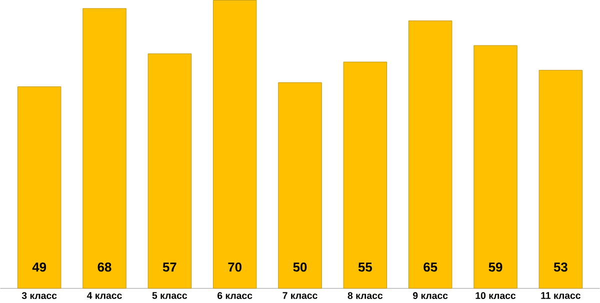 This screenshot has height=303, width=600. I want to click on x-tick-label: 3 класс, so click(39, 296).